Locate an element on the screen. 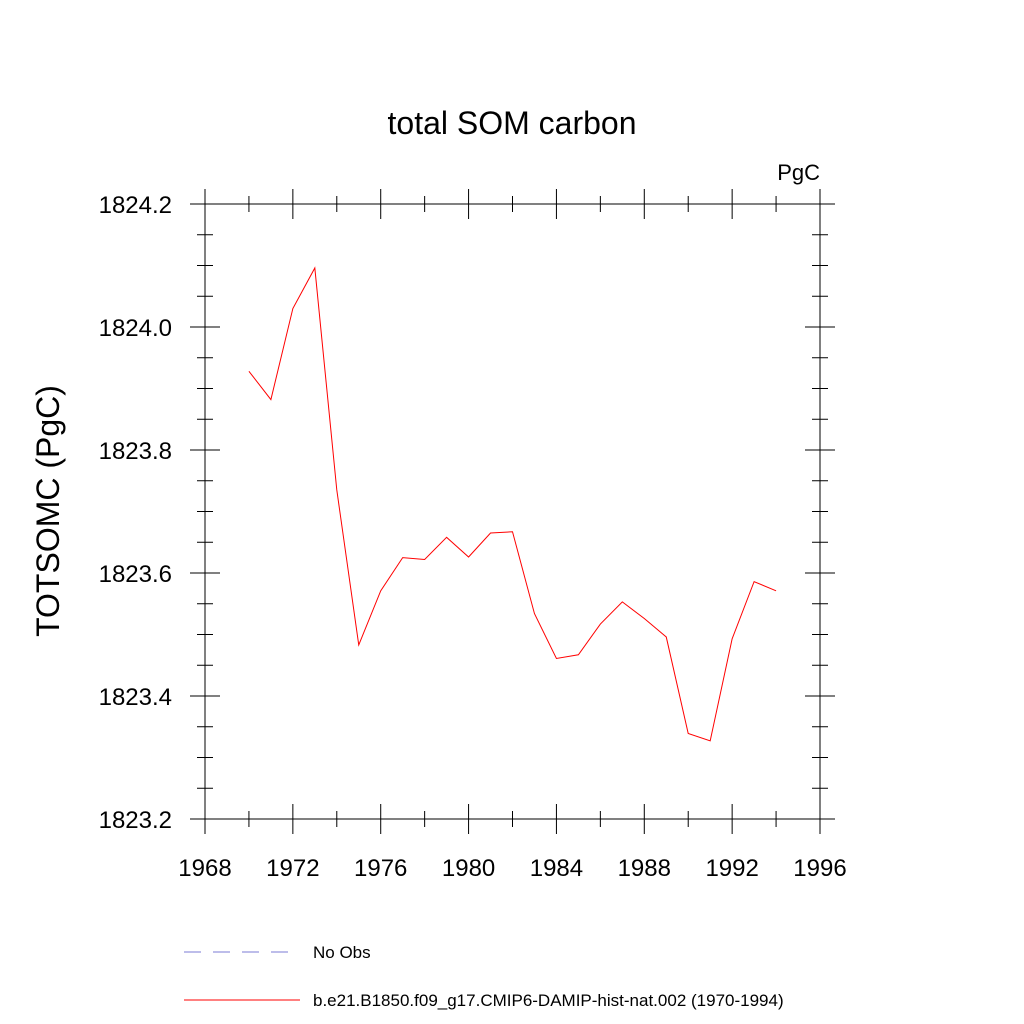 The height and width of the screenshot is (1024, 1024). x-tick-label: 1972 is located at coordinates (292, 868).